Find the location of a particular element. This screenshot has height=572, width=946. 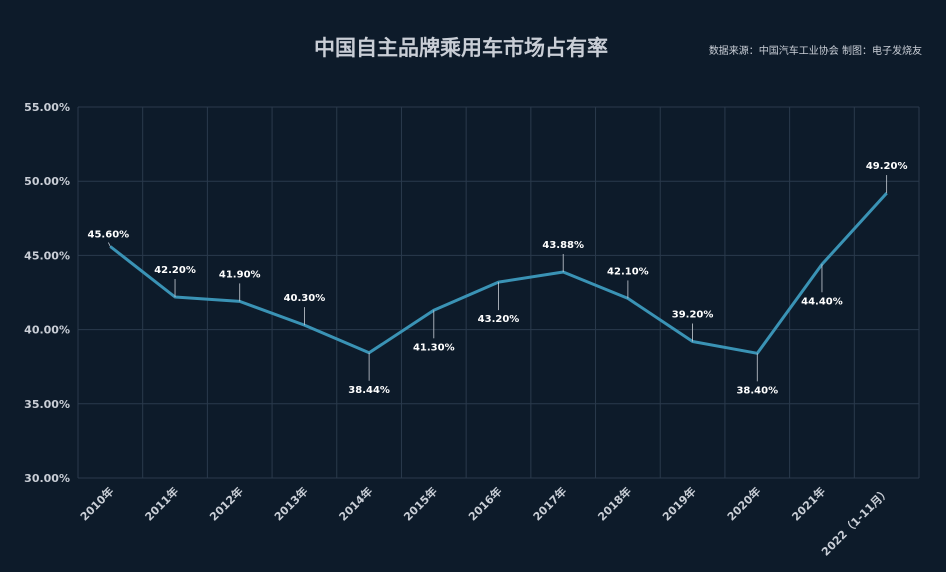

y-tick-label: 35.00% is located at coordinates (47, 404).